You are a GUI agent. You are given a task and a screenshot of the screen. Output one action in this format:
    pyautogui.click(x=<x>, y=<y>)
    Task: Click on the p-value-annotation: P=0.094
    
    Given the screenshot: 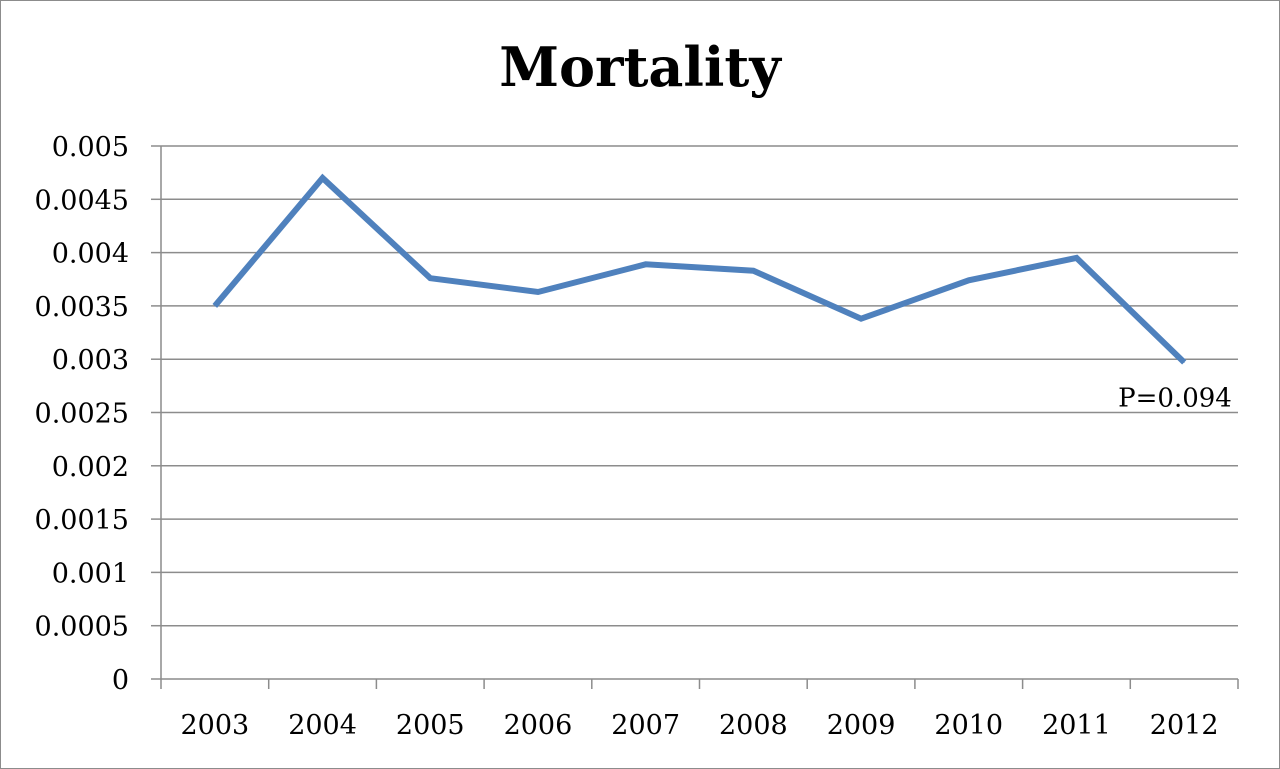 What is the action you would take?
    pyautogui.click(x=1175, y=398)
    